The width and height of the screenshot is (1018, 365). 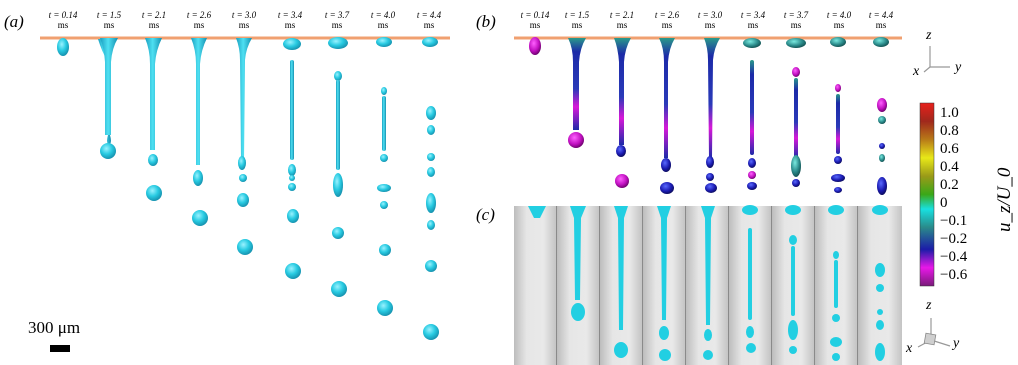 I want to click on scale-bar-label: 300 μm, so click(x=54, y=327).